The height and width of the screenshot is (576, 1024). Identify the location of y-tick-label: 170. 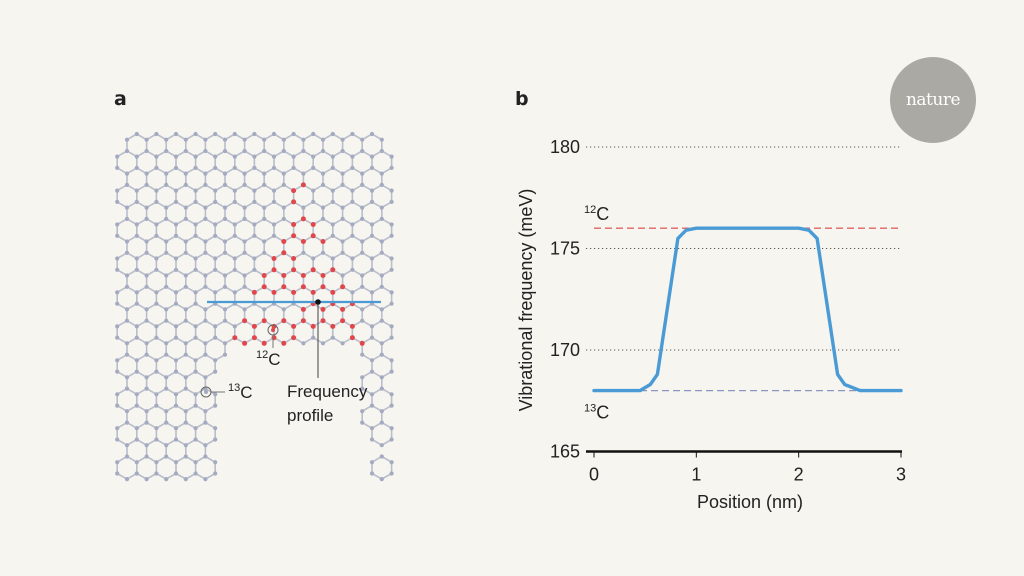
(565, 350).